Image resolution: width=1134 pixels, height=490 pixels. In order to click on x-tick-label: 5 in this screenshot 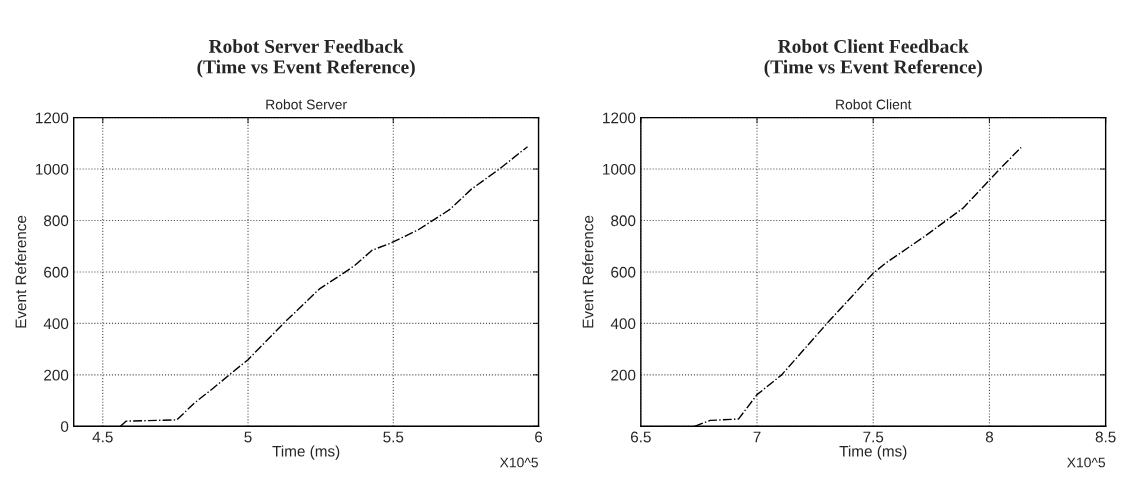, I will do `click(248, 437)`.